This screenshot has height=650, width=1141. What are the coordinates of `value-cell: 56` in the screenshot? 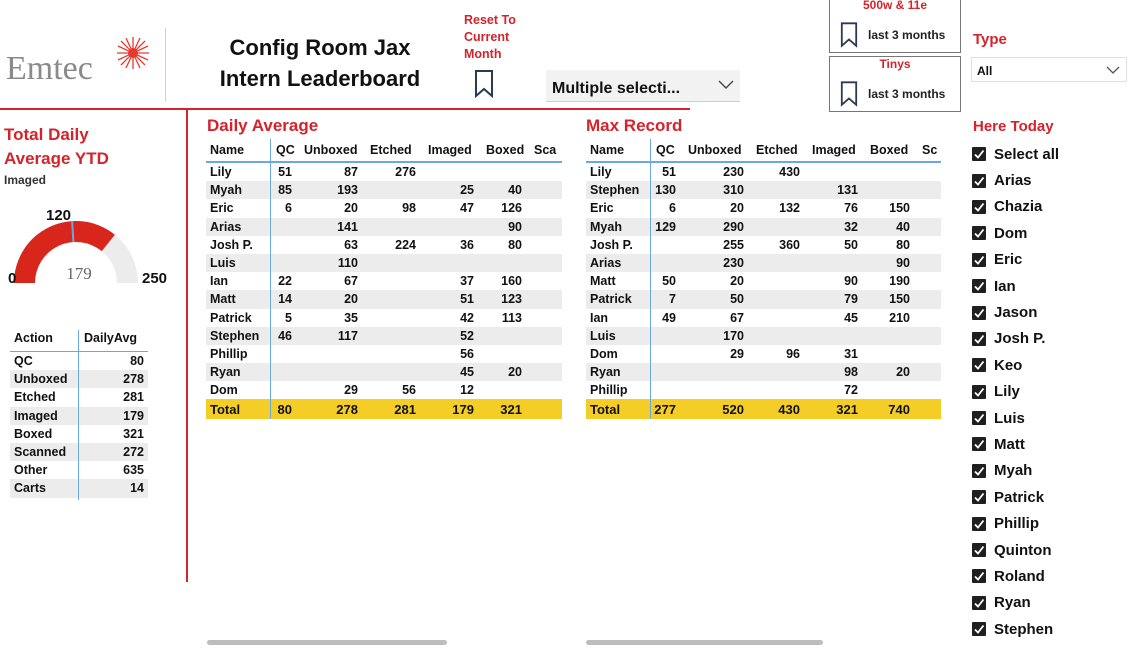 It's located at (467, 353).